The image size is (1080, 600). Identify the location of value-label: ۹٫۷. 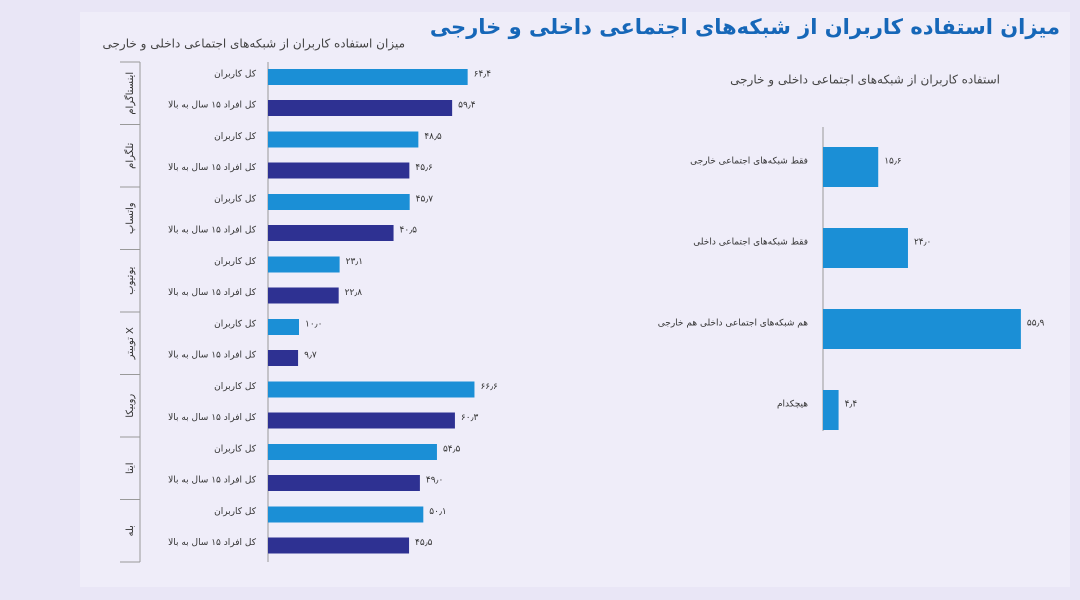
(310, 356).